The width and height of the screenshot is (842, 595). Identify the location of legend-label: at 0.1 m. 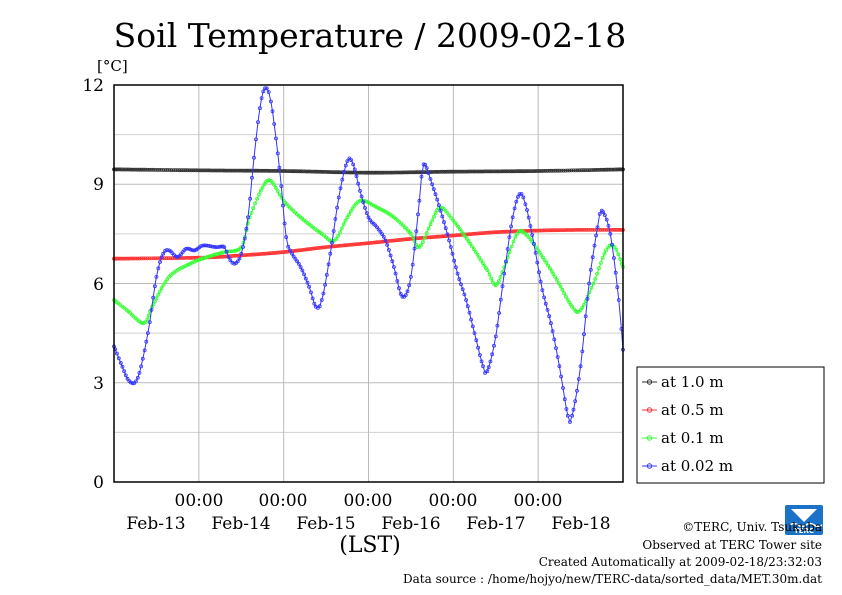
(692, 438).